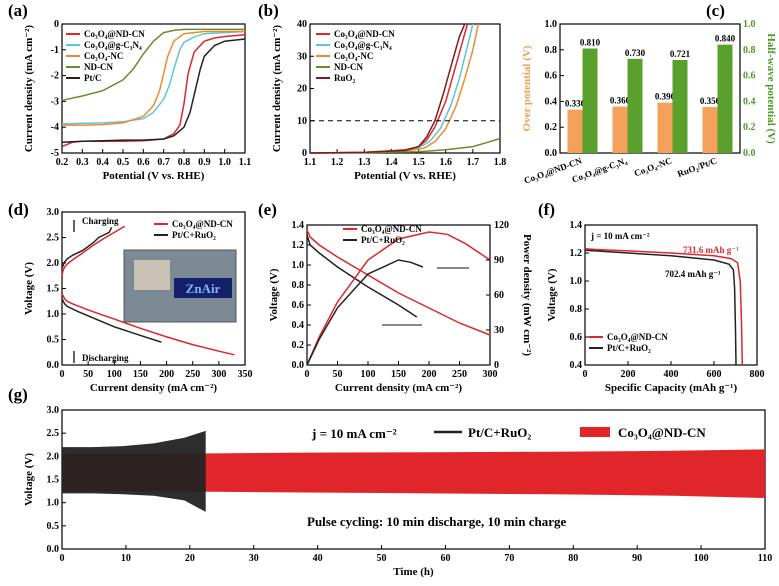 This screenshot has width=779, height=586. I want to click on x-tick-label: 350, so click(245, 374).